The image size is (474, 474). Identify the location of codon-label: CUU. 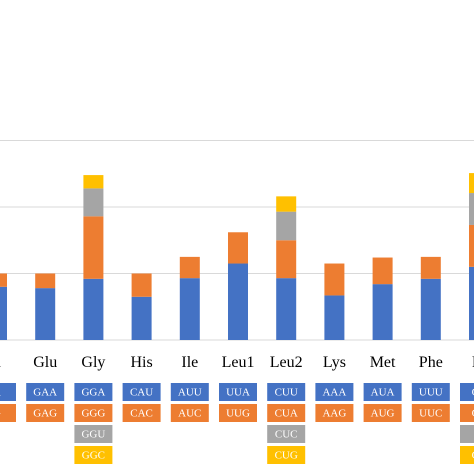
(286, 393).